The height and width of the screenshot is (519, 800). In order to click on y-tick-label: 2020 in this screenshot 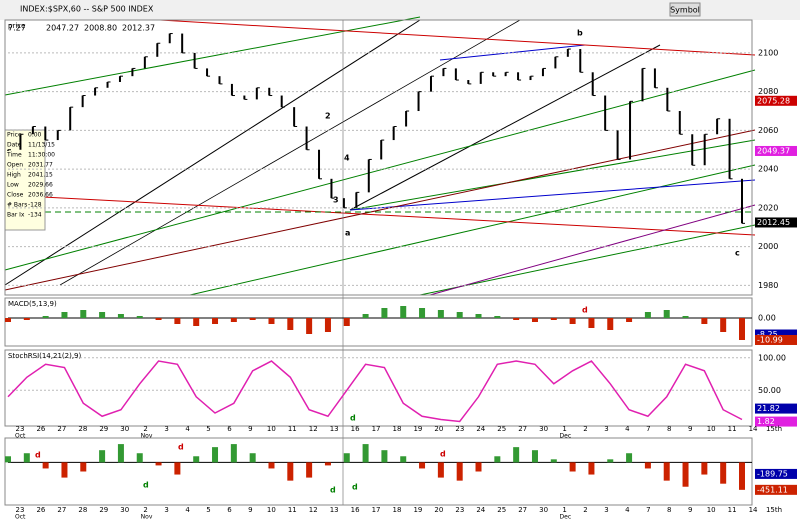, I will do `click(768, 207)`.